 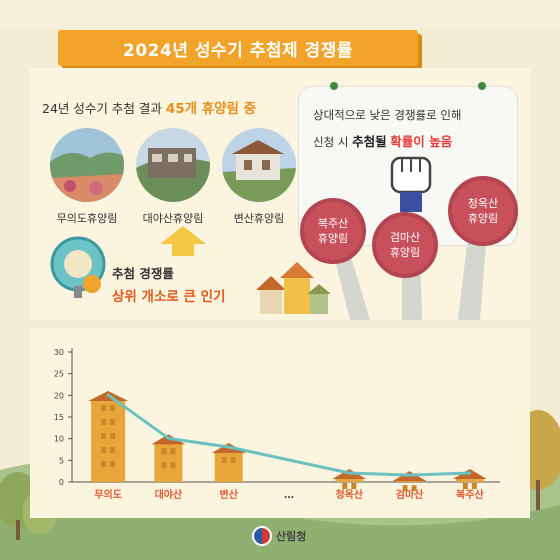 I want to click on sign-bokjusan-line1: 복주산, so click(x=333, y=223).